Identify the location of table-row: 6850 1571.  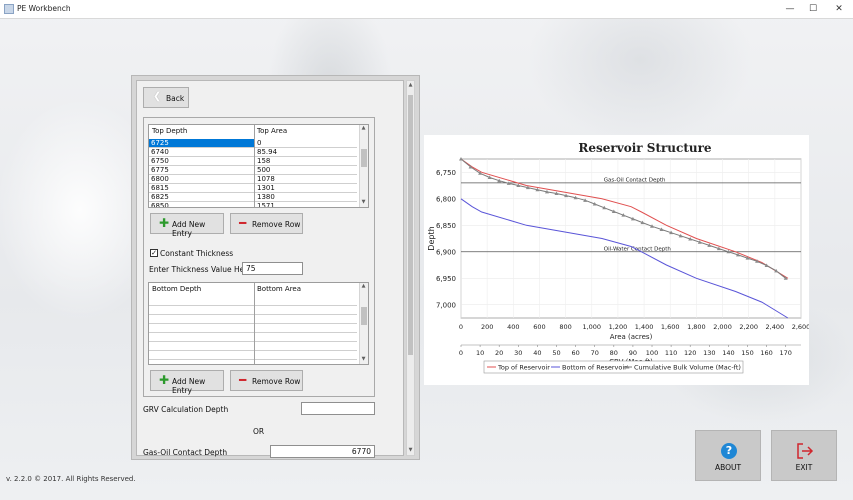
(253, 205).